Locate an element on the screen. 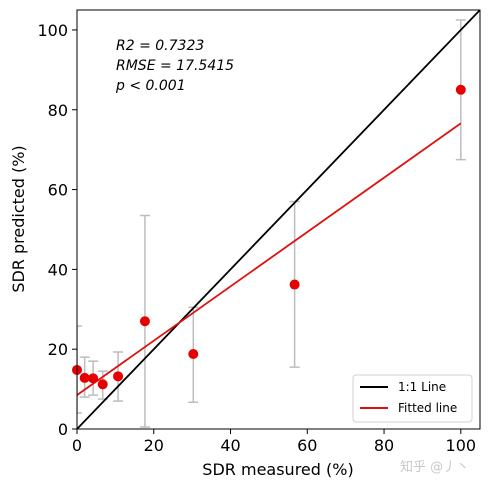 Image resolution: width=490 pixels, height=490 pixels. x-tick-label: 0 is located at coordinates (77, 445).